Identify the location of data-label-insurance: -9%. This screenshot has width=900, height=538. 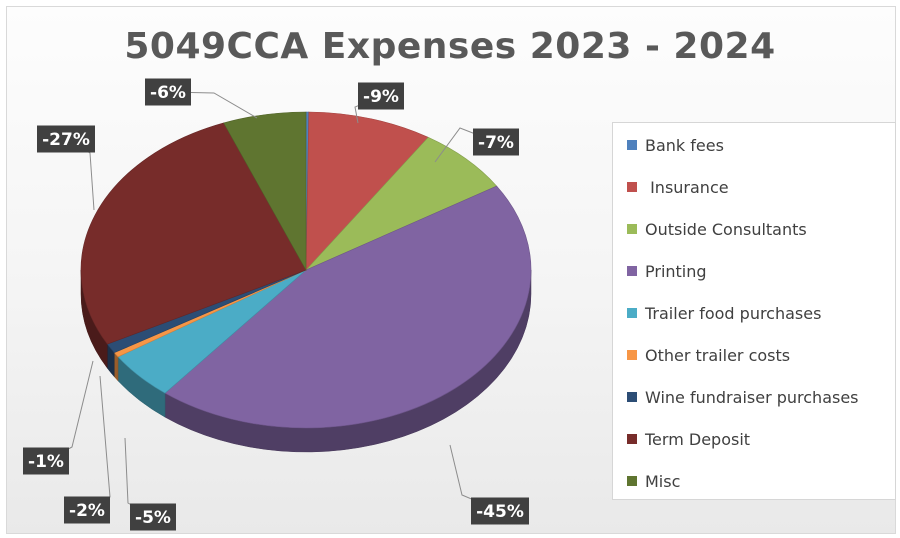
(381, 96).